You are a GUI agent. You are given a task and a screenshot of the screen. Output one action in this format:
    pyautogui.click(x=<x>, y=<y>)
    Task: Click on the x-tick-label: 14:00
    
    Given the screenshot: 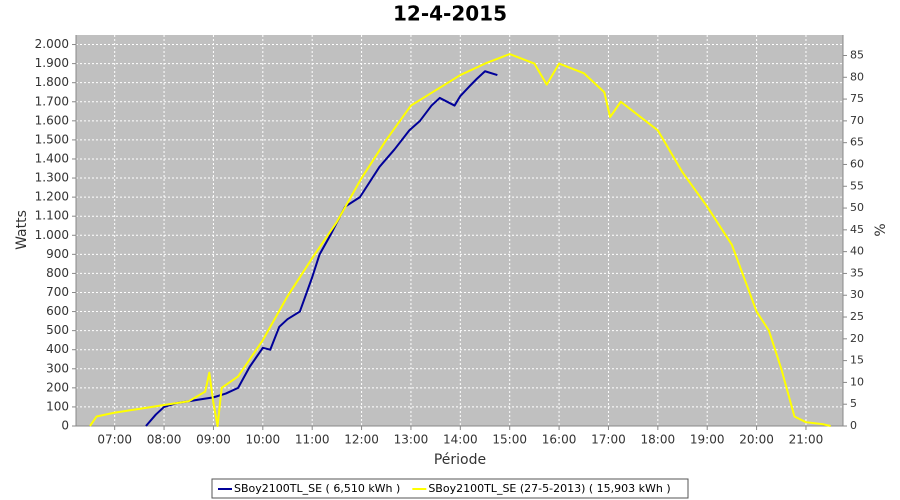 What is the action you would take?
    pyautogui.click(x=460, y=440)
    